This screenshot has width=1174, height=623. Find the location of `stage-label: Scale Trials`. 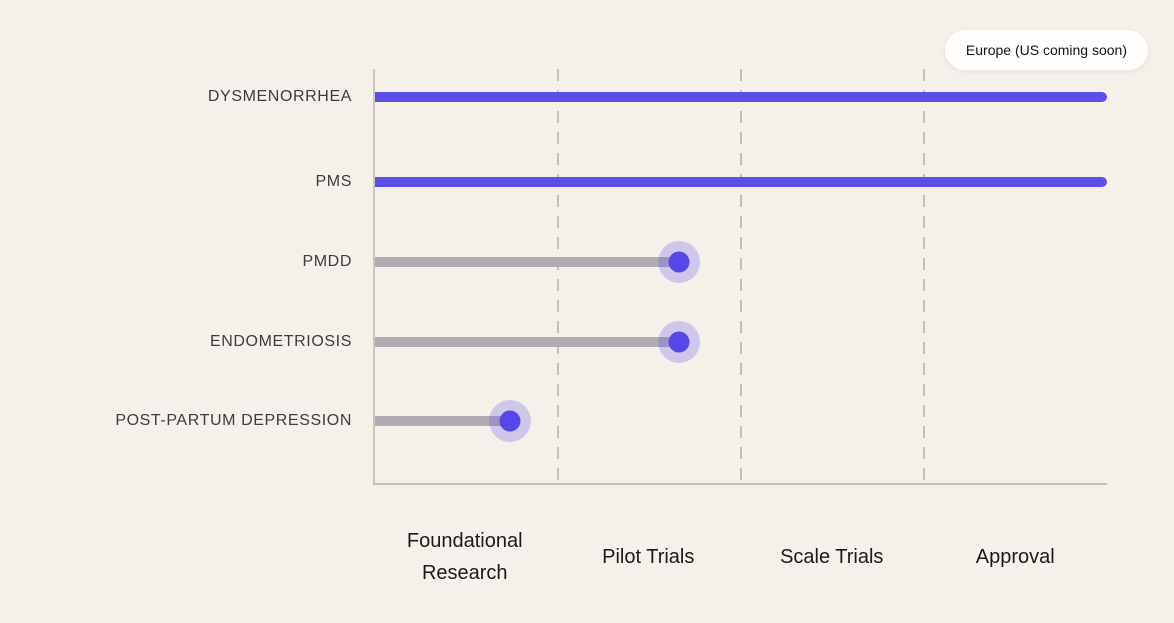

stage-label: Scale Trials is located at coordinates (832, 557).